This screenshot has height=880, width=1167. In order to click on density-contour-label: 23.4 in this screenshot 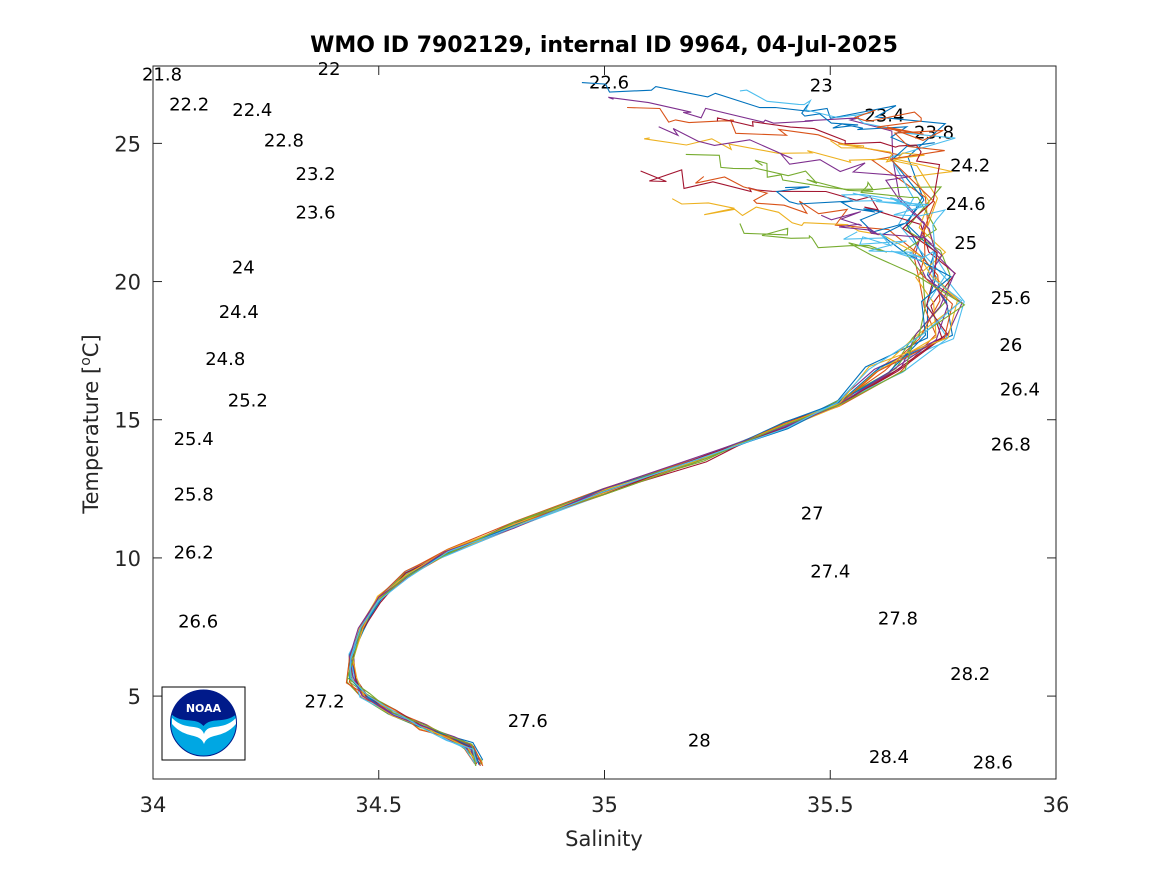, I will do `click(884, 116)`.